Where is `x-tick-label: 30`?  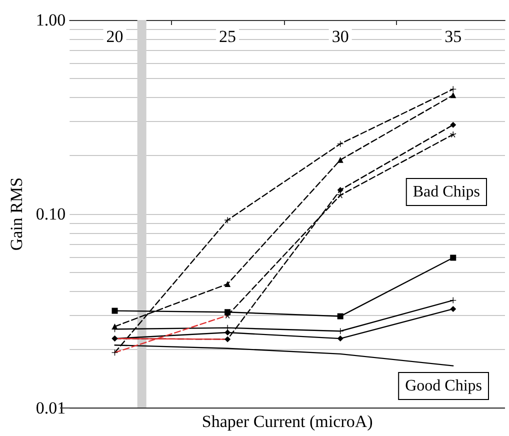
x-tick-label: 30 is located at coordinates (340, 36).